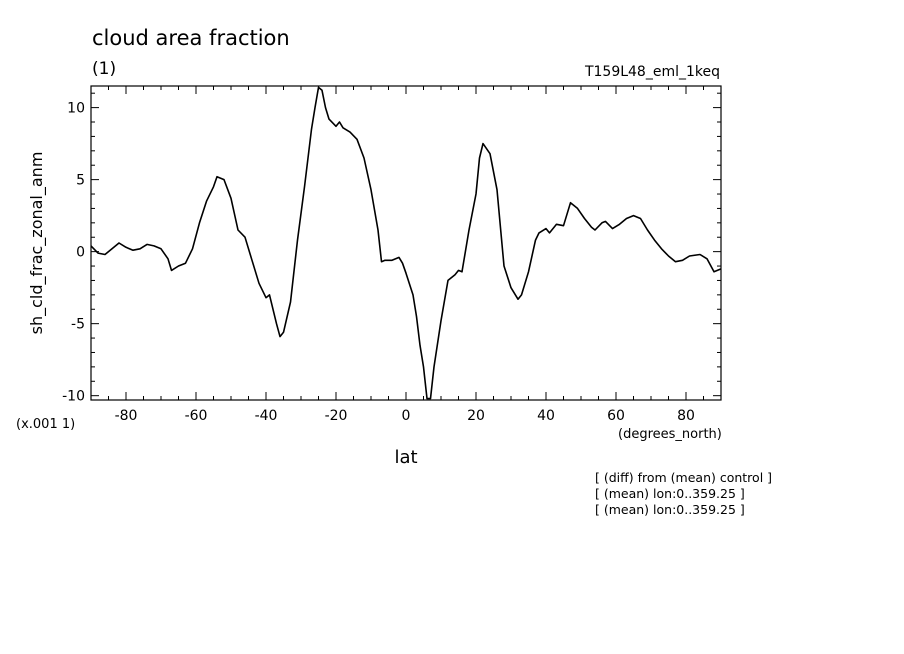  Describe the element at coordinates (476, 416) in the screenshot. I see `x-tick-label: 20` at that location.